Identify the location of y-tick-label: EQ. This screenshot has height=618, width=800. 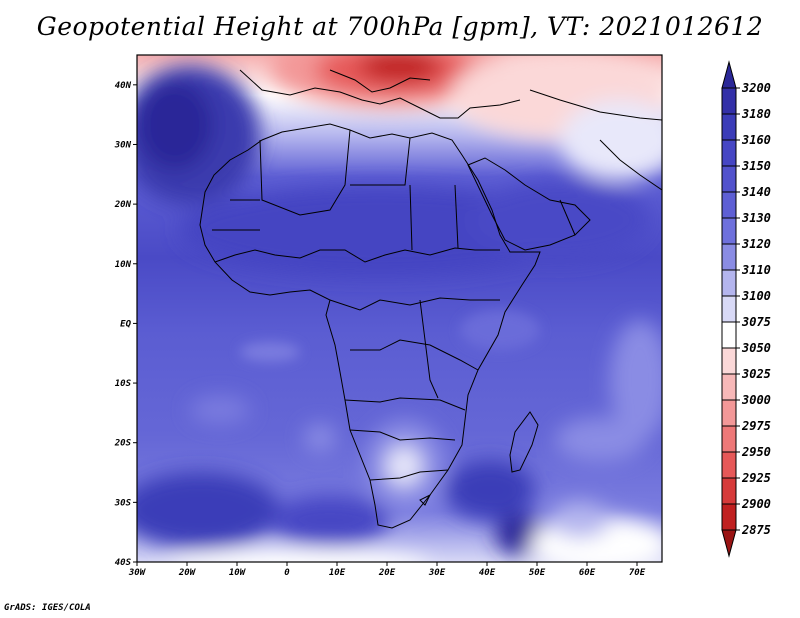
(125, 324).